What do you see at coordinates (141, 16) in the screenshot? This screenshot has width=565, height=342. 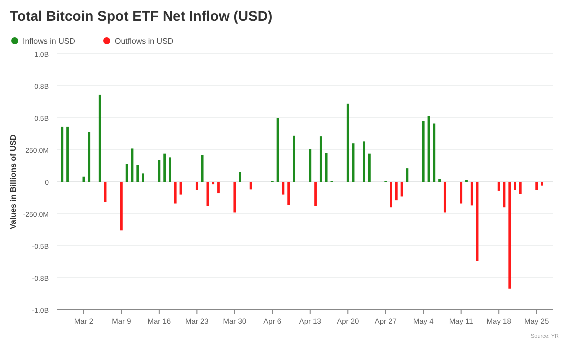 I see `chart-title: Total Bitcoin Spot ETF Net Inflow (USD)` at bounding box center [141, 16].